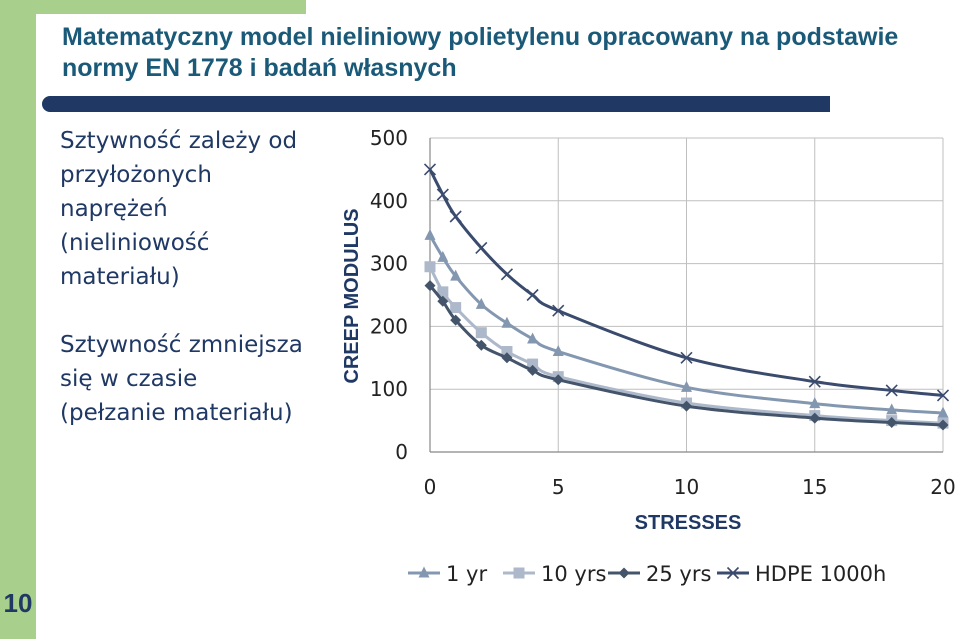  Describe the element at coordinates (678, 574) in the screenshot. I see `legend-label: 25 yrs` at that location.